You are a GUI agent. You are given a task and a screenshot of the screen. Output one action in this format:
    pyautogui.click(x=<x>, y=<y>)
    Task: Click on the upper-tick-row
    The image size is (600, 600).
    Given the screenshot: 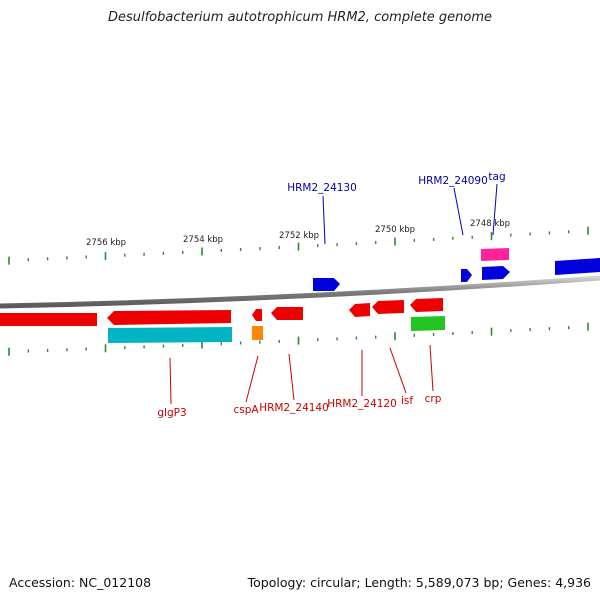 What is the action you would take?
    pyautogui.click(x=298, y=245)
    